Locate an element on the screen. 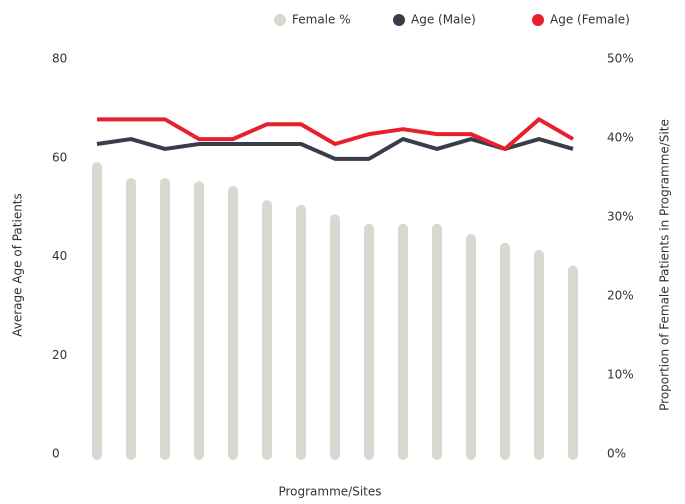  y2-tick-label: 20% is located at coordinates (620, 296).